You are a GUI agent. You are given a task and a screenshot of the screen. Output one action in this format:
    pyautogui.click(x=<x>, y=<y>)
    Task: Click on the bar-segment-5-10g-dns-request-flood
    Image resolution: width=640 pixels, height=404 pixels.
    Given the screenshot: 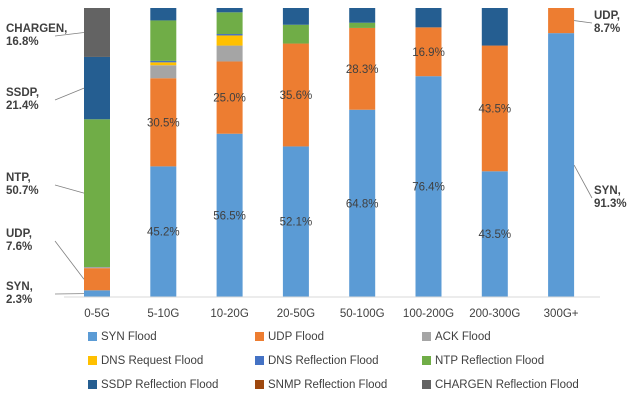 What is the action you would take?
    pyautogui.click(x=163, y=64)
    